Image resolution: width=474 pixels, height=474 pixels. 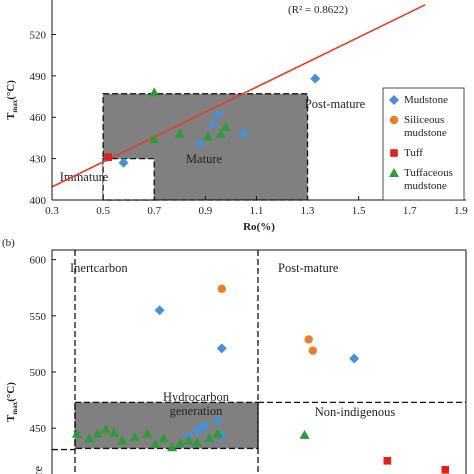 What do you see at coordinates (205, 211) in the screenshot?
I see `x-tick-label: 0.9` at bounding box center [205, 211].